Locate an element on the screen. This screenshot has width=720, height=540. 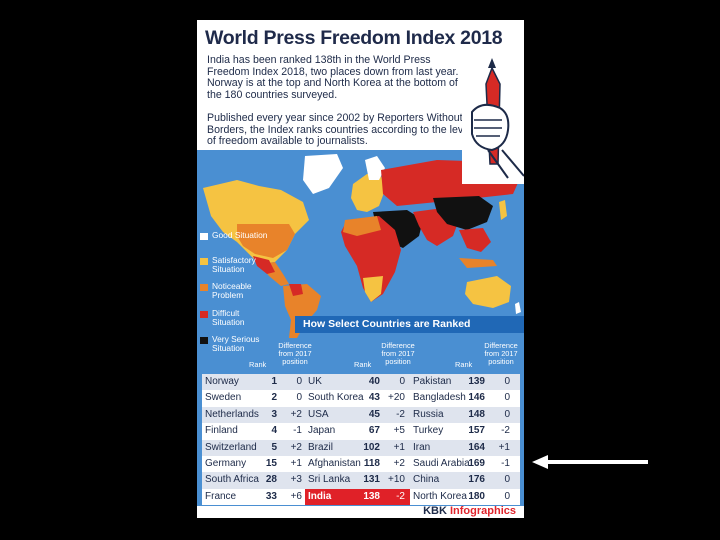
rank-difference: +3 is located at coordinates (296, 480).